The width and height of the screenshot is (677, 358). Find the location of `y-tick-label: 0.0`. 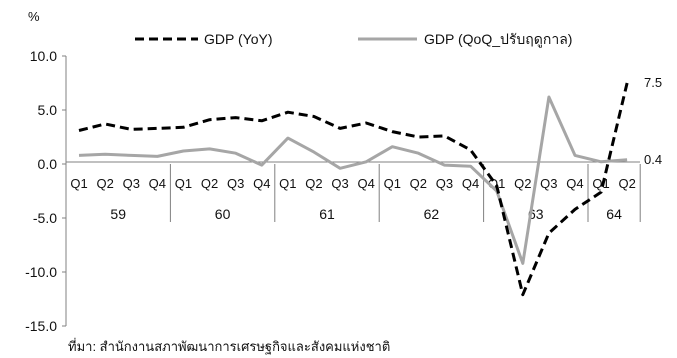

y-tick-label: 0.0 is located at coordinates (48, 164).